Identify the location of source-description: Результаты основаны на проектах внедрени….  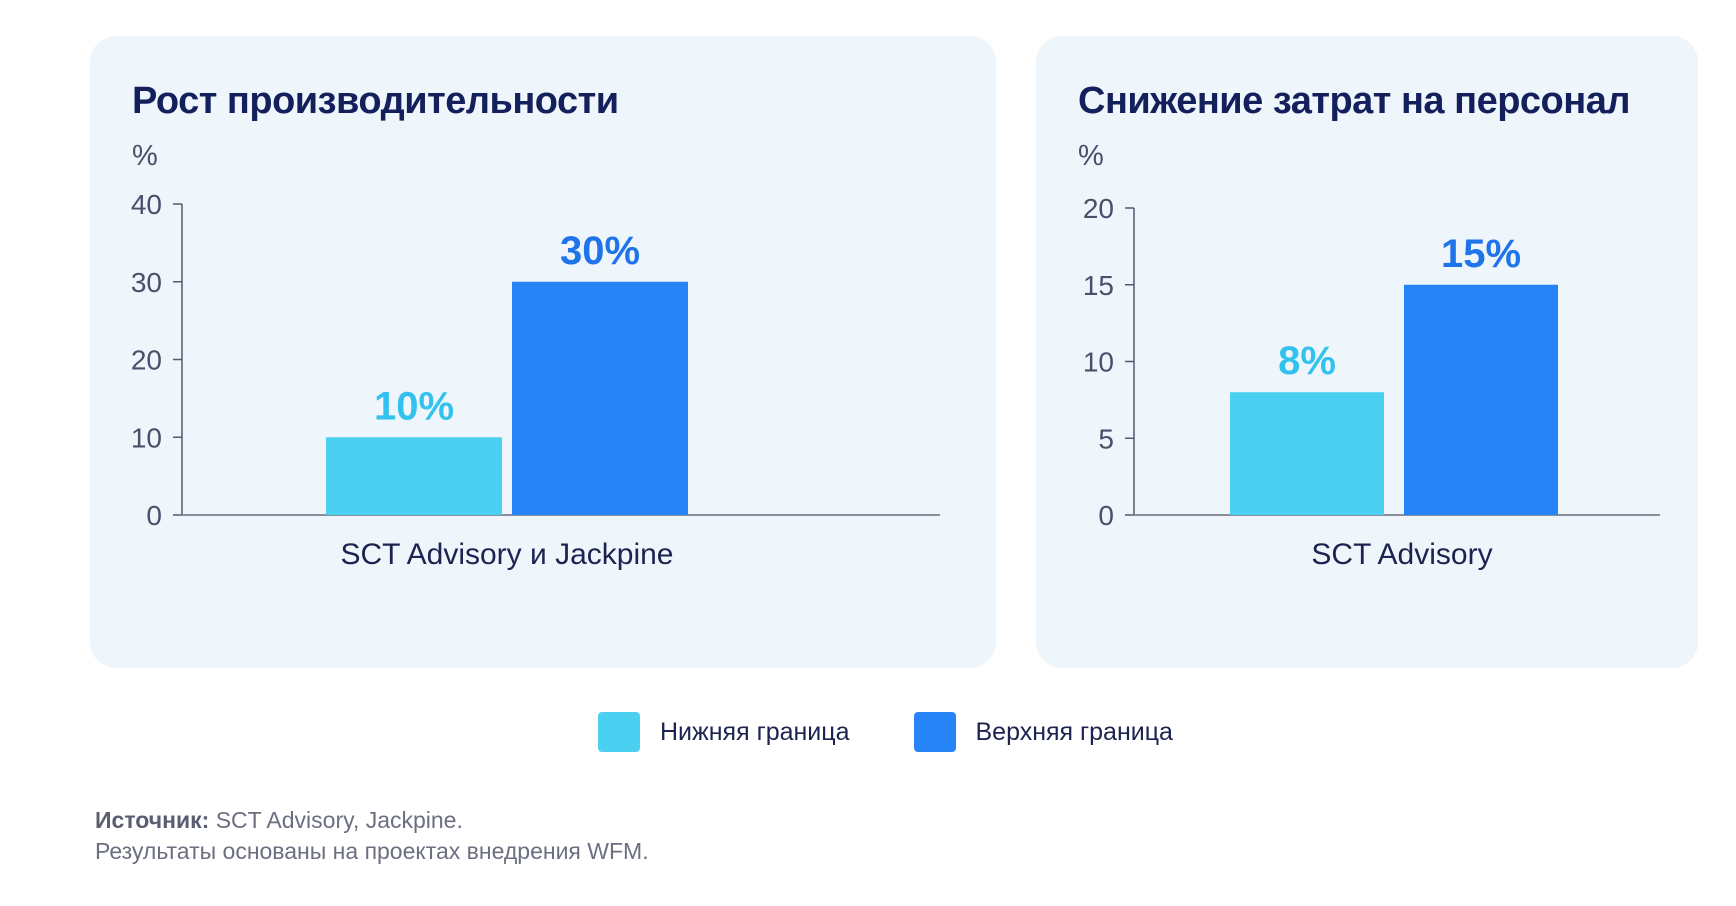
(372, 851).